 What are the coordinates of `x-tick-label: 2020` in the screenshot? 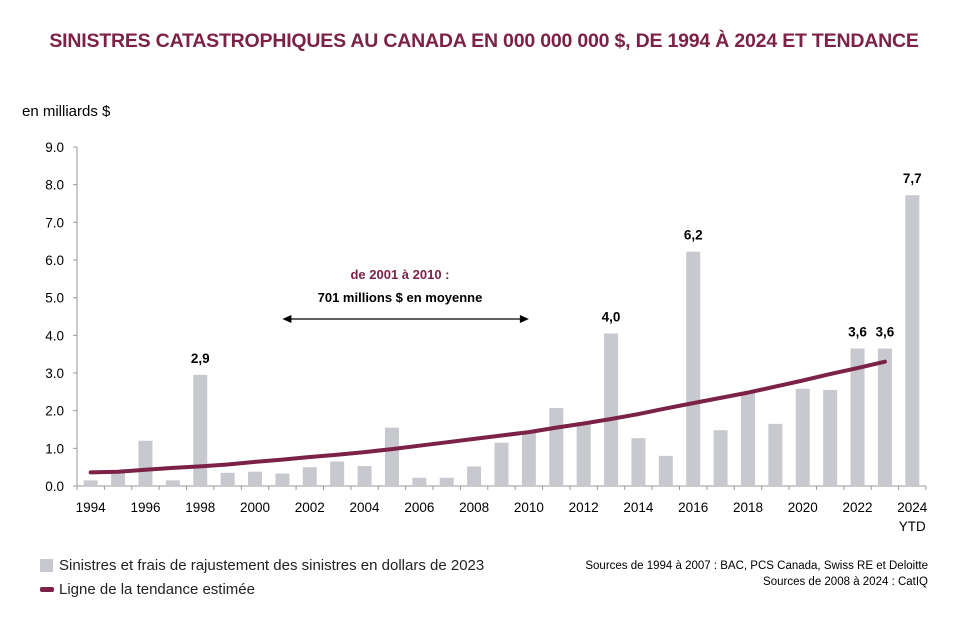 It's located at (803, 507).